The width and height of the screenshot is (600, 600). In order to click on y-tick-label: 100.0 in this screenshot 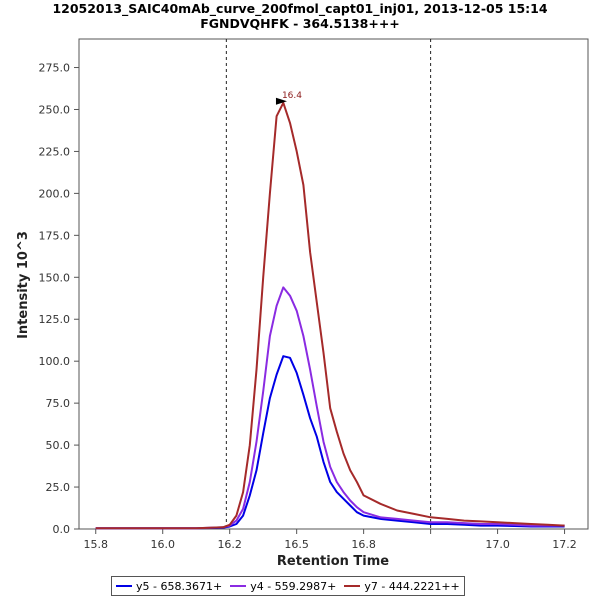, I will do `click(55, 361)`.